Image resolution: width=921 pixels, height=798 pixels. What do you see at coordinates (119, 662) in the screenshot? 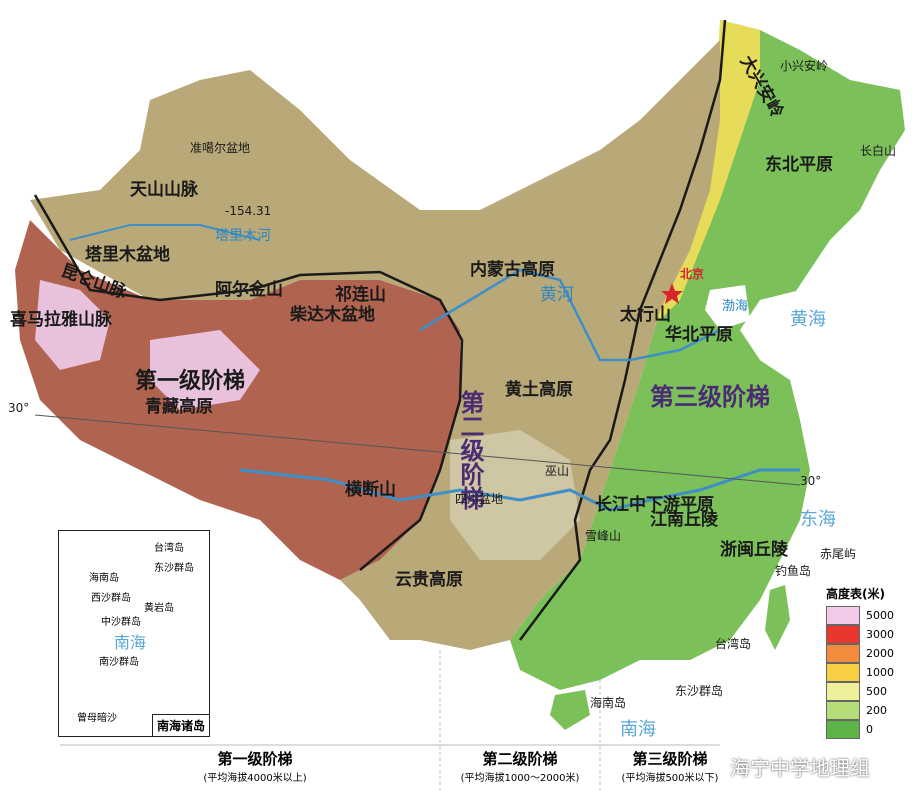
I see `inset-label-nansha: 南沙群岛` at bounding box center [119, 662].